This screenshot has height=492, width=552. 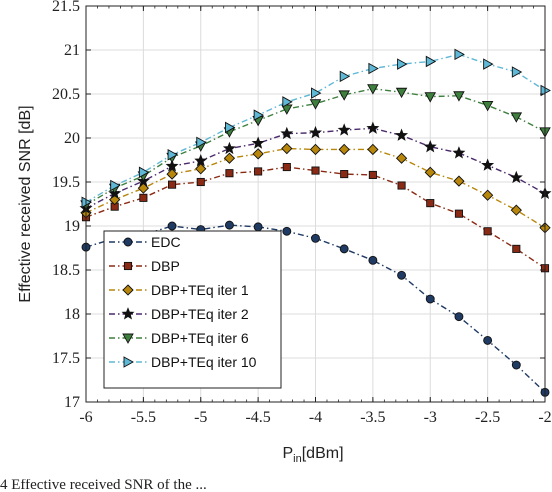 I want to click on x-tick-label: -5, so click(x=200, y=417).